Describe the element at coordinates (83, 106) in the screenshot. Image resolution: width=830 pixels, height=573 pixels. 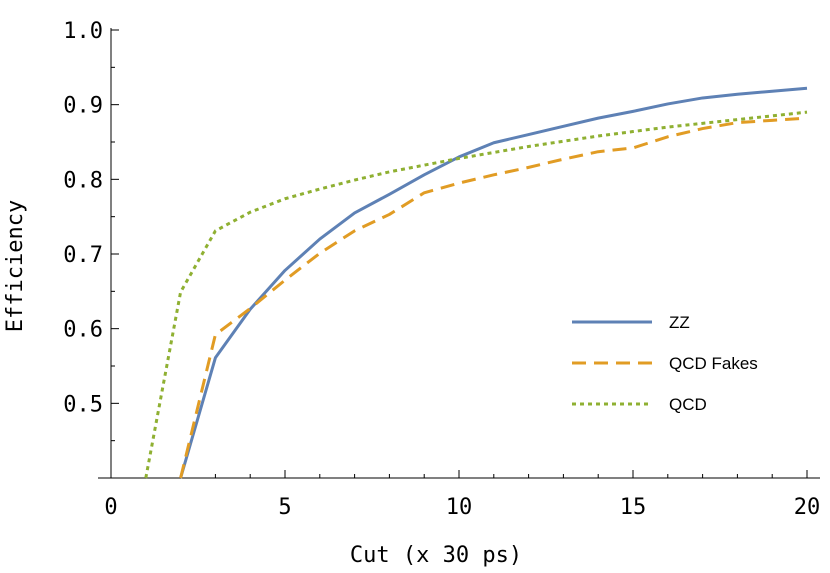
I see `y-tick-label: 0.9` at that location.